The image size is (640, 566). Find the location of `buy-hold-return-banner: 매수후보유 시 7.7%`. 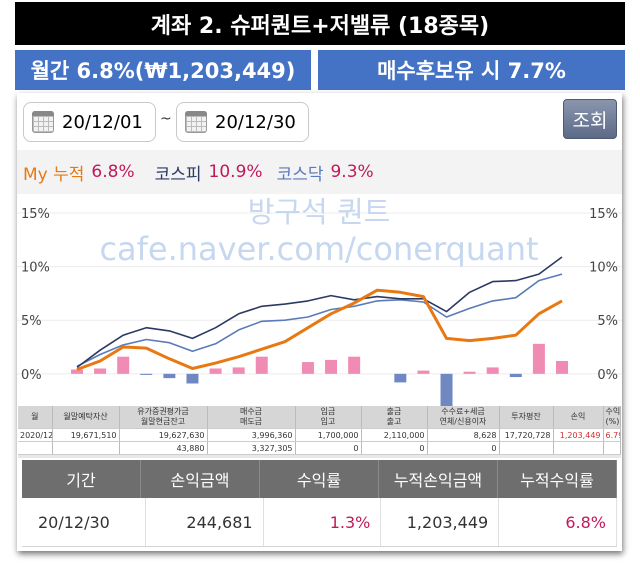

buy-hold-return-banner: 매수후보유 시 7.7% is located at coordinates (471, 70).